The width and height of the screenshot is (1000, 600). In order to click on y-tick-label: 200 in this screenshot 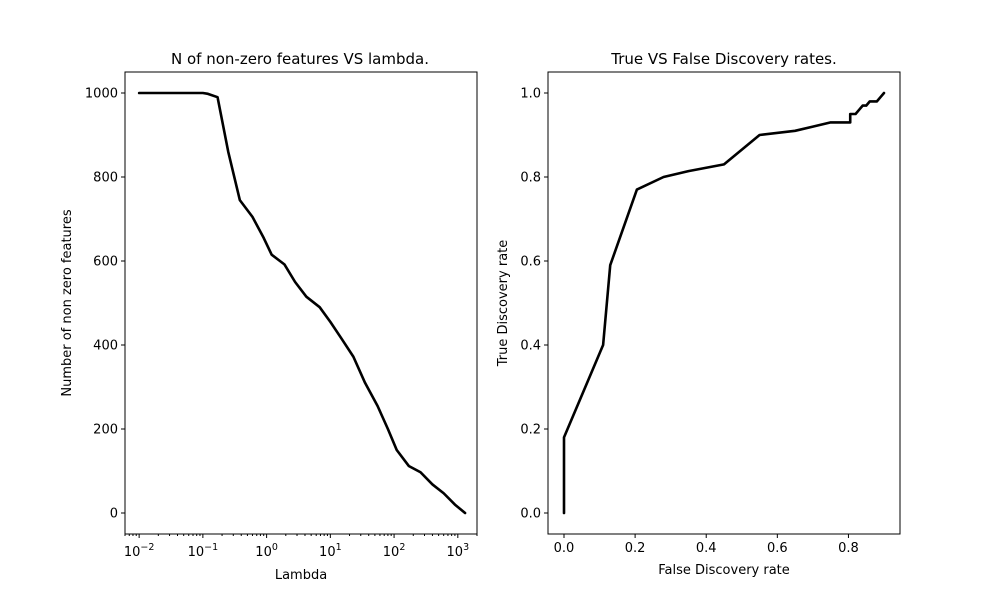, I will do `click(105, 430)`.